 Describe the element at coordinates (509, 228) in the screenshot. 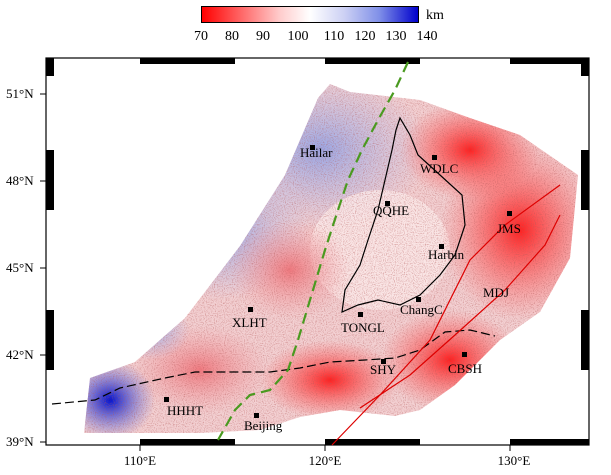

I see `city-label-jms: JMS` at that location.